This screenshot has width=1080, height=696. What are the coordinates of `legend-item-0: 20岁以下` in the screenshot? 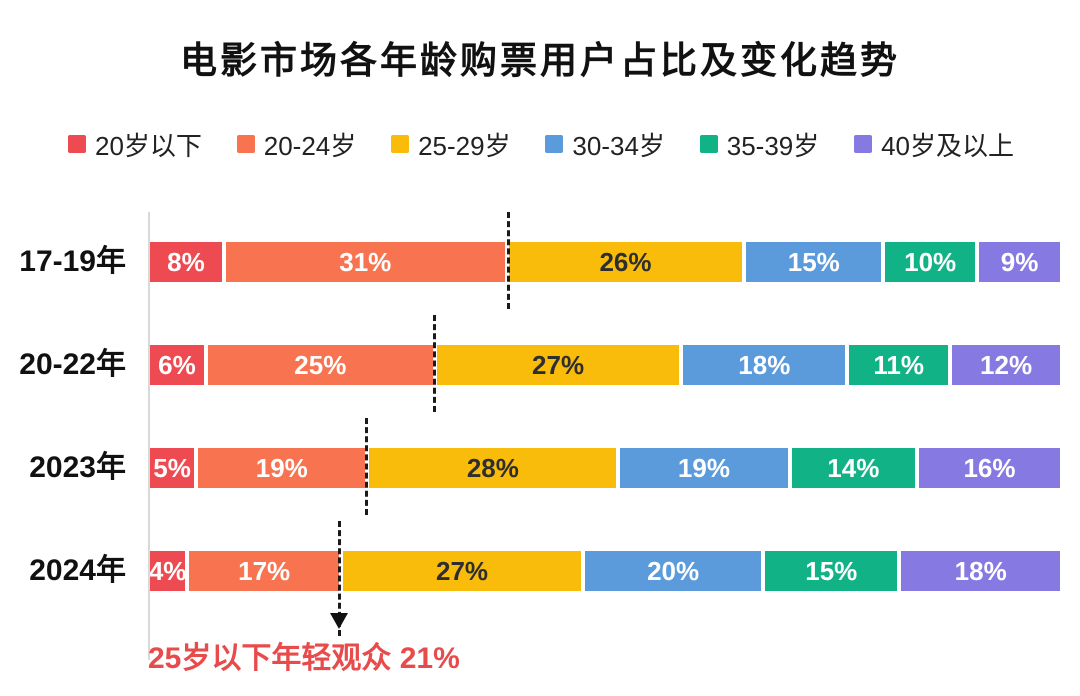 It's located at (135, 144).